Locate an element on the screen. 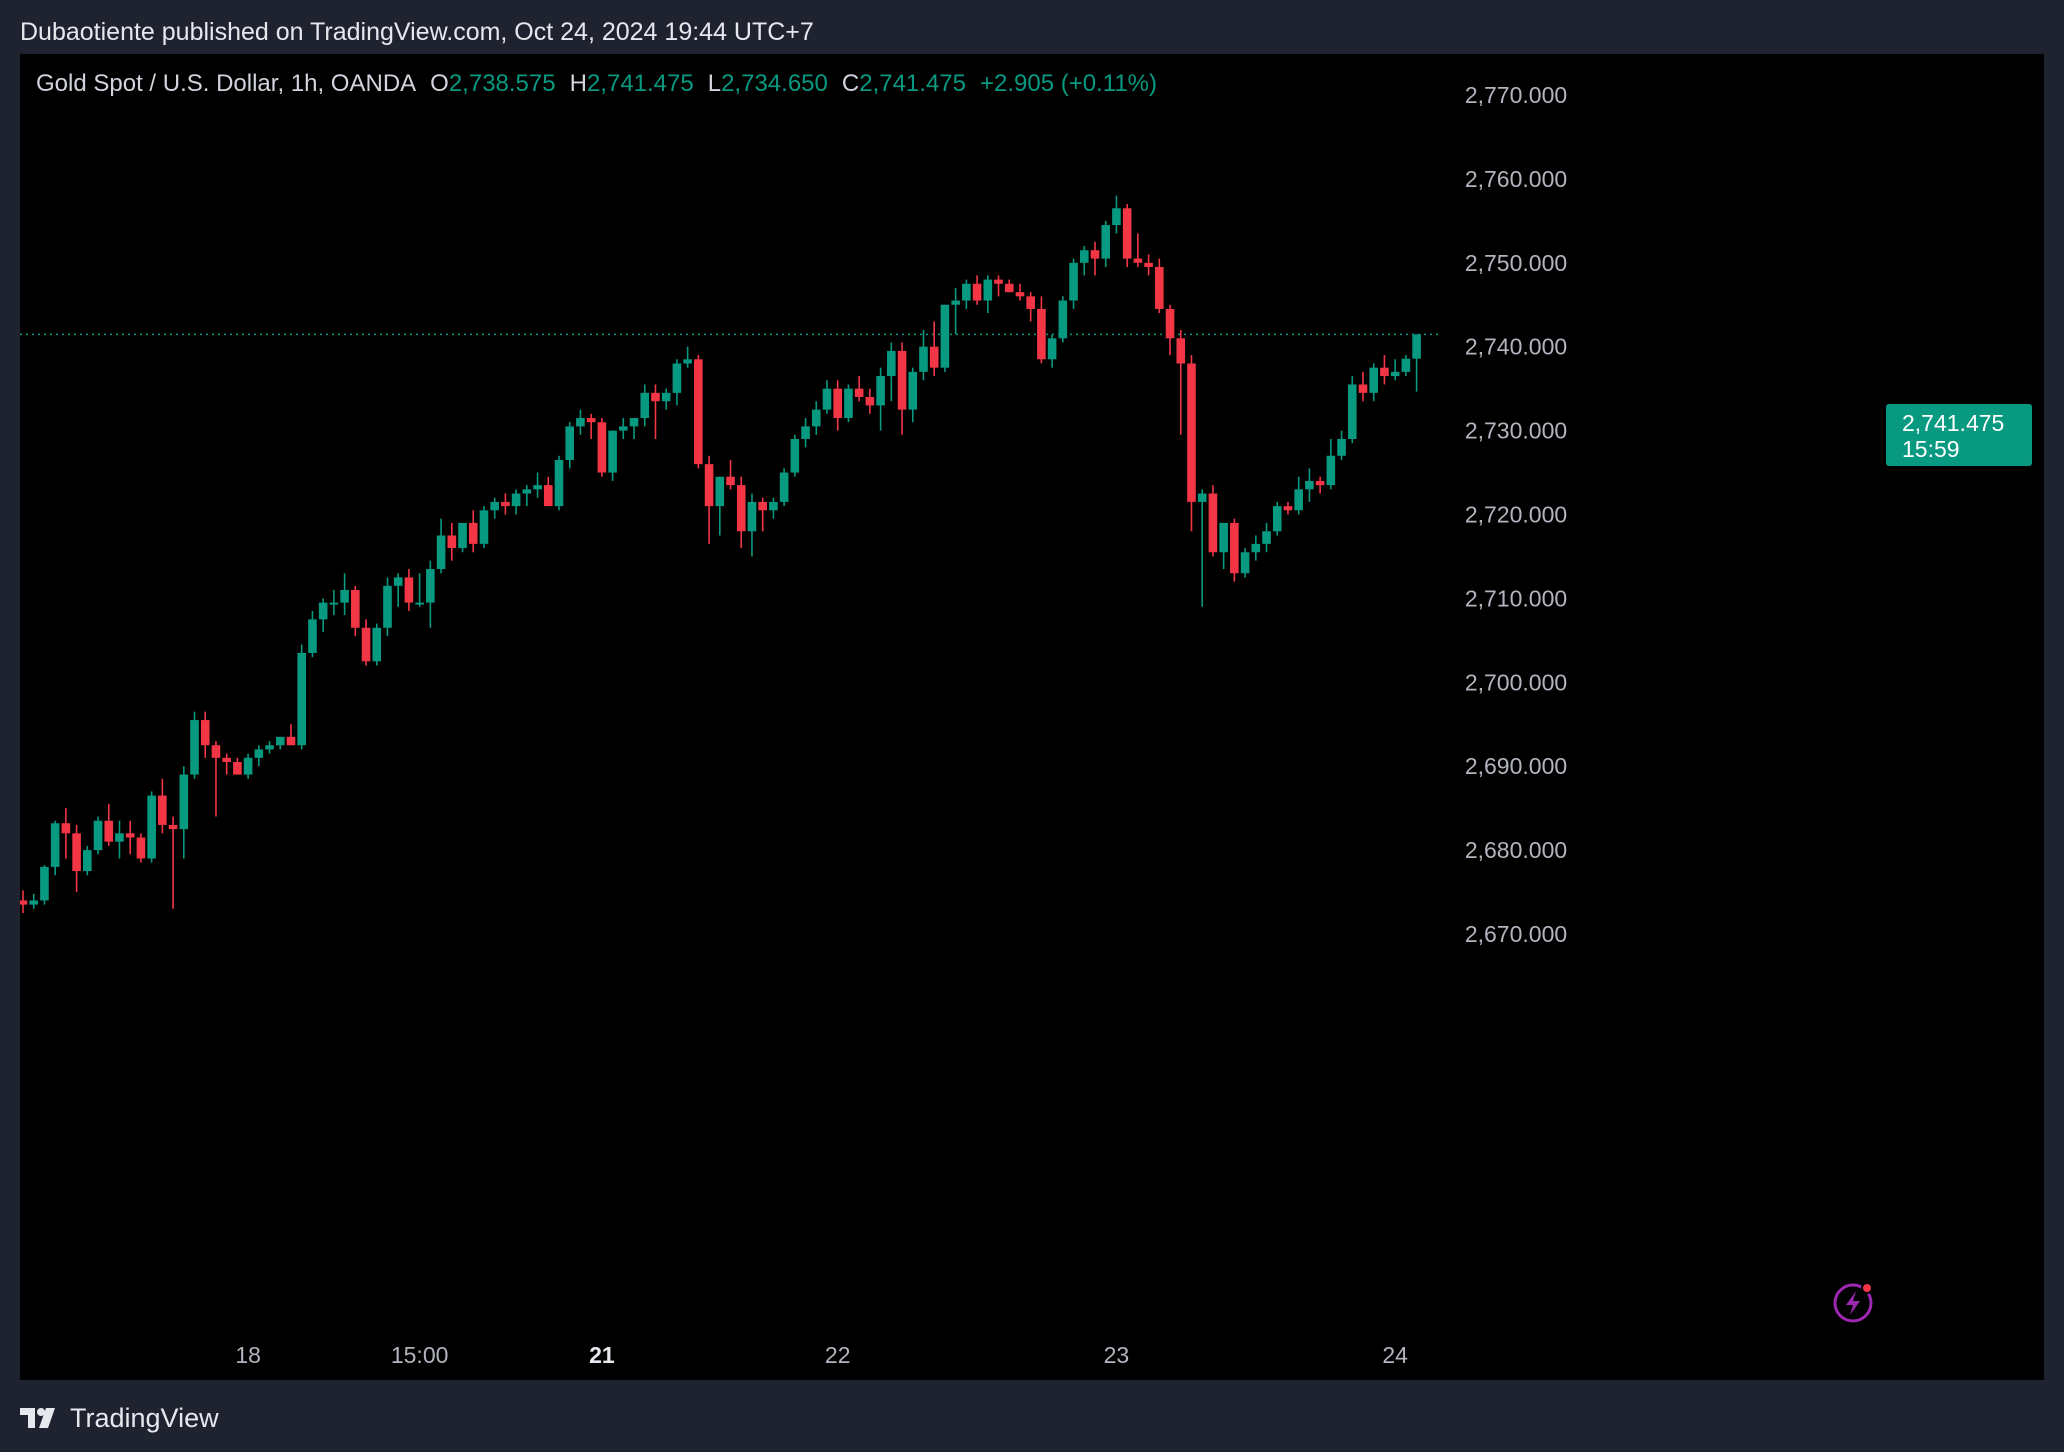 The width and height of the screenshot is (2064, 1452). y-tick-label: 2,750.000 is located at coordinates (1516, 263).